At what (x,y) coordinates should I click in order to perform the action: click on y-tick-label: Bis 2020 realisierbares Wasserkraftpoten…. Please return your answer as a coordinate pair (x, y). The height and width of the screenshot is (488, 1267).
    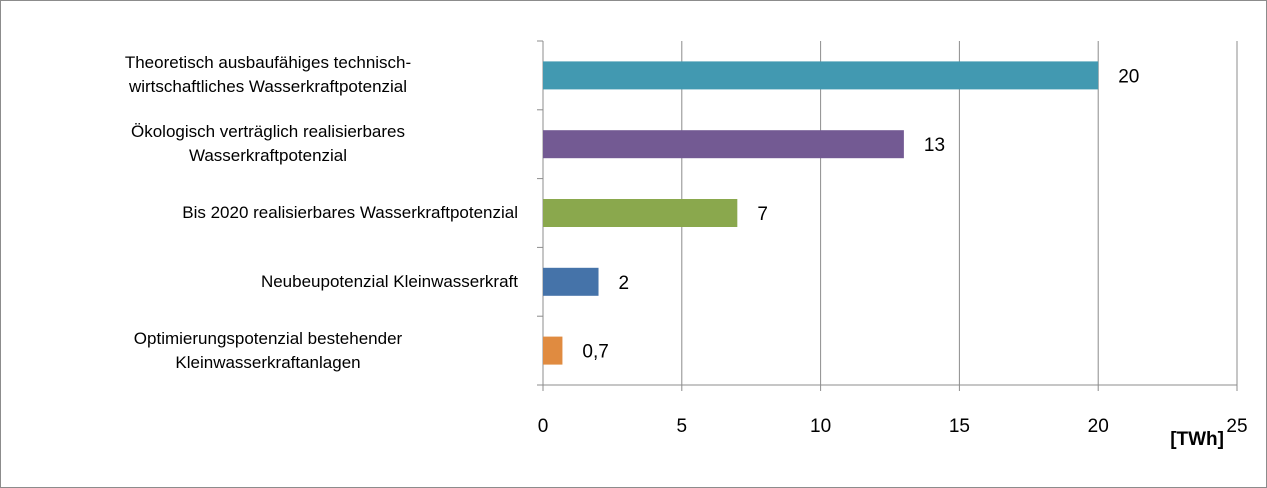
    Looking at the image, I should click on (350, 212).